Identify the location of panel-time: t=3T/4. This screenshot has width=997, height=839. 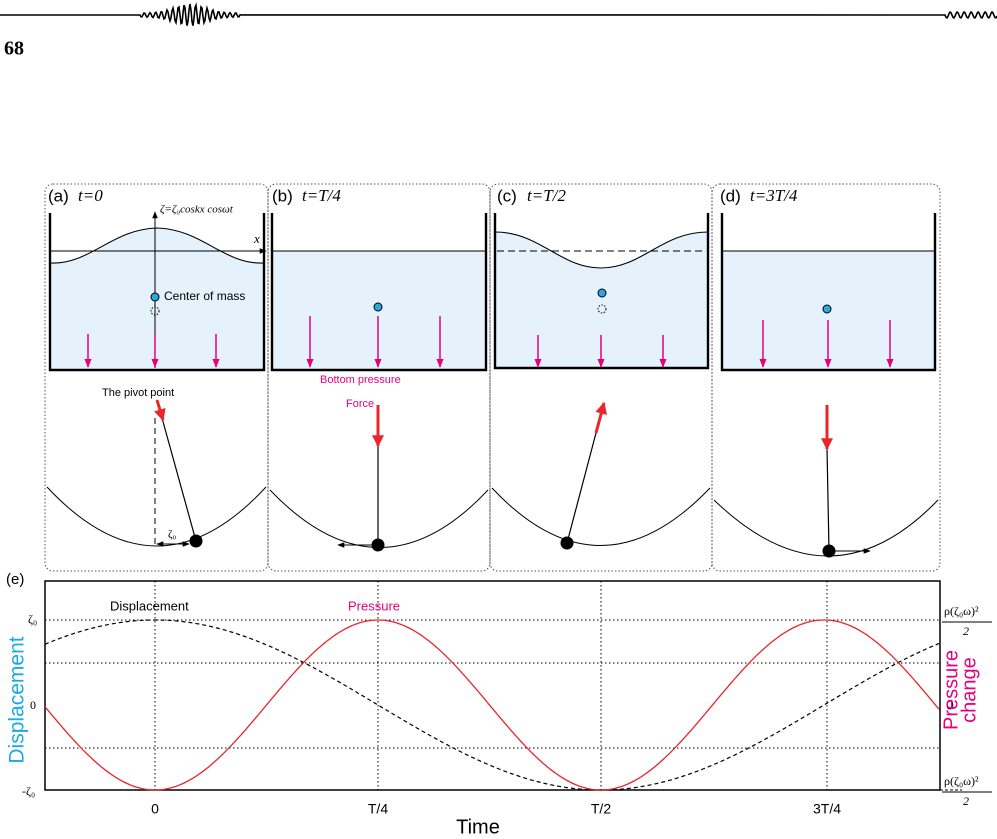
(774, 195).